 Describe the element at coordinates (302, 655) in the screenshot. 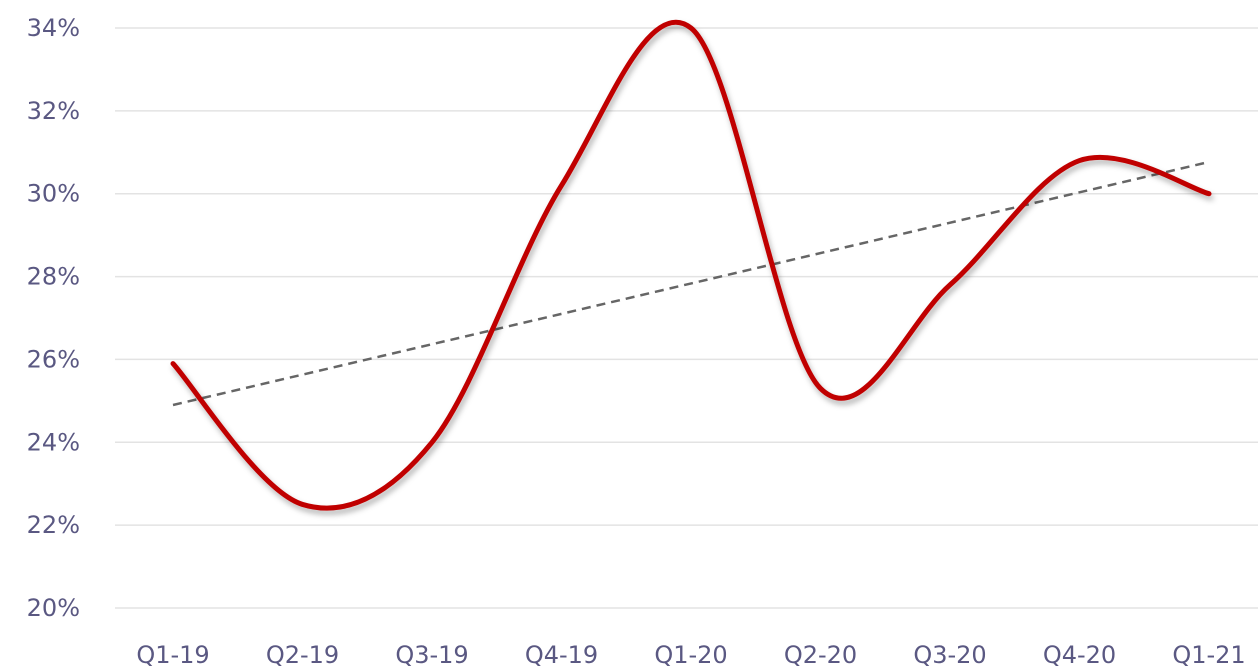

I see `x-tick-label-1: Q2-19` at that location.